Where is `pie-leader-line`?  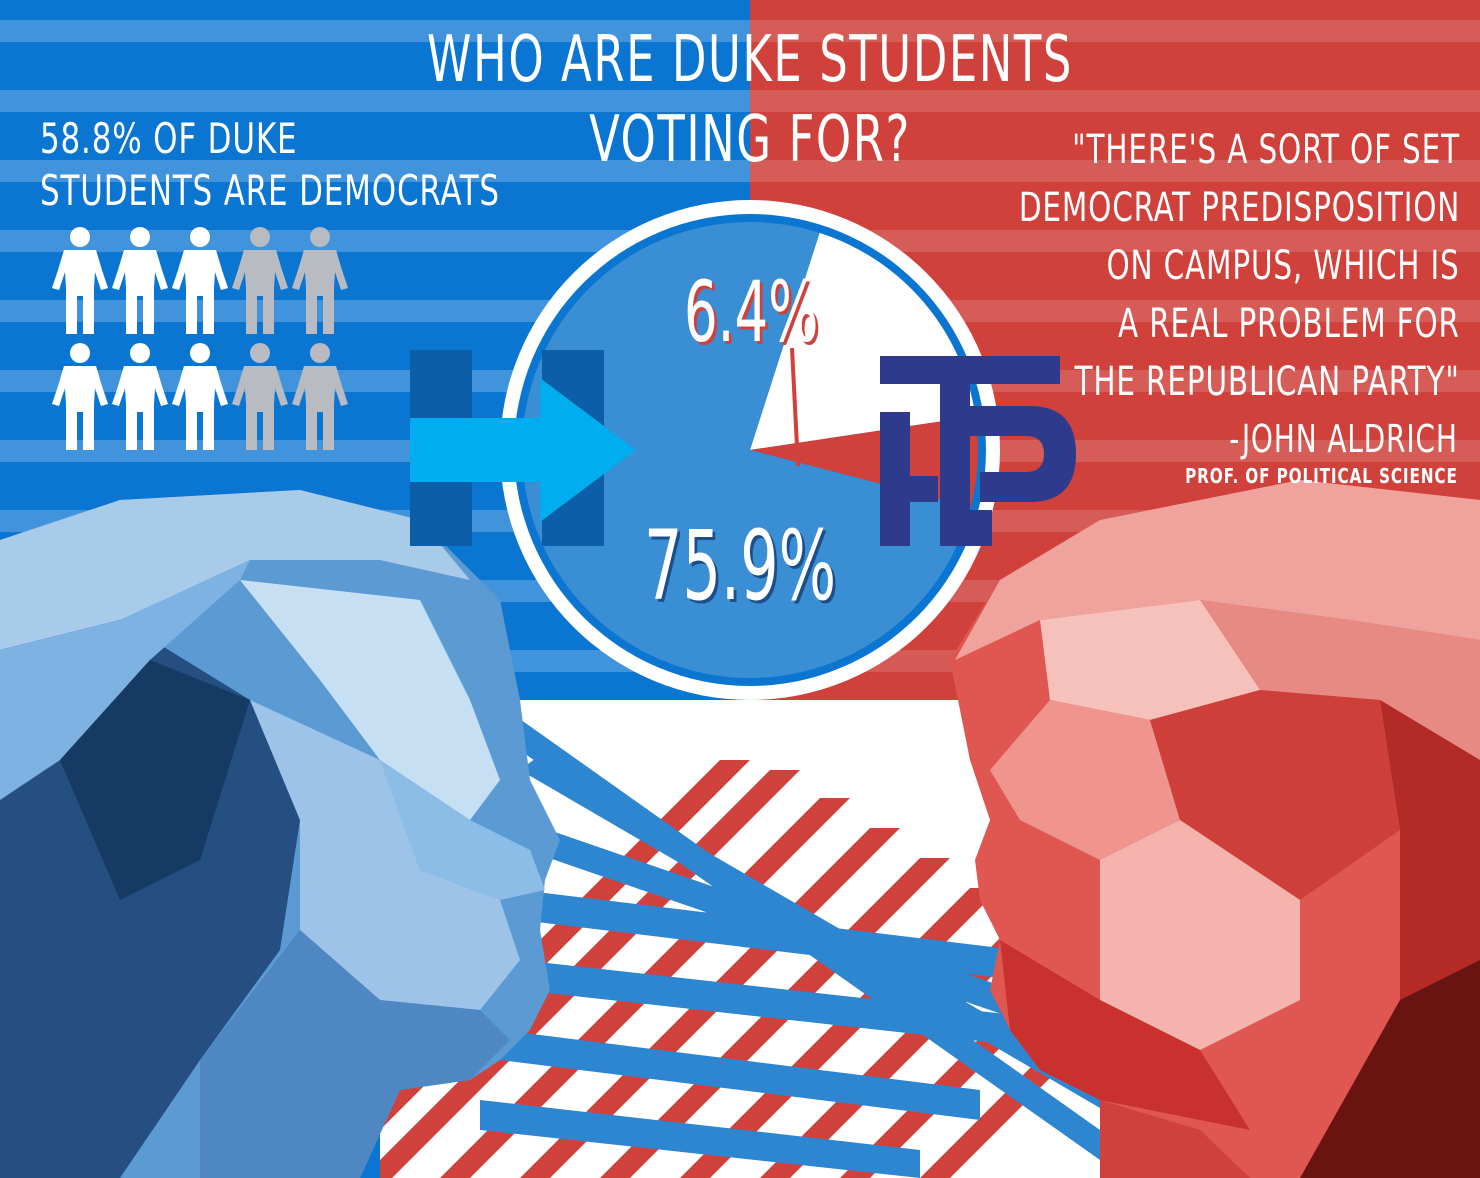
pie-leader-line is located at coordinates (795, 407).